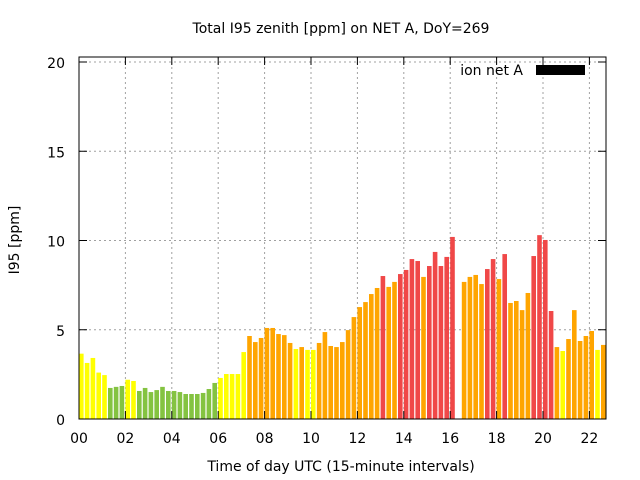 The width and height of the screenshot is (640, 480). Describe the element at coordinates (311, 439) in the screenshot. I see `x-tick-label: 10` at that location.